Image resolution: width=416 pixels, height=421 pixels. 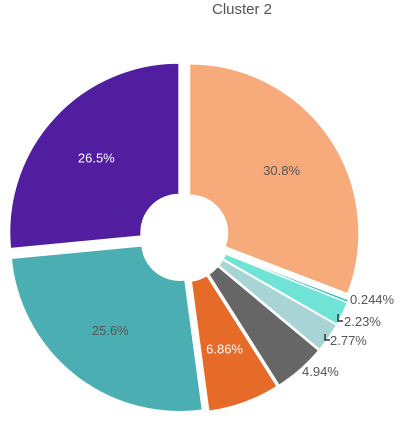 I want to click on slice-label: 30.8%, so click(x=281, y=170).